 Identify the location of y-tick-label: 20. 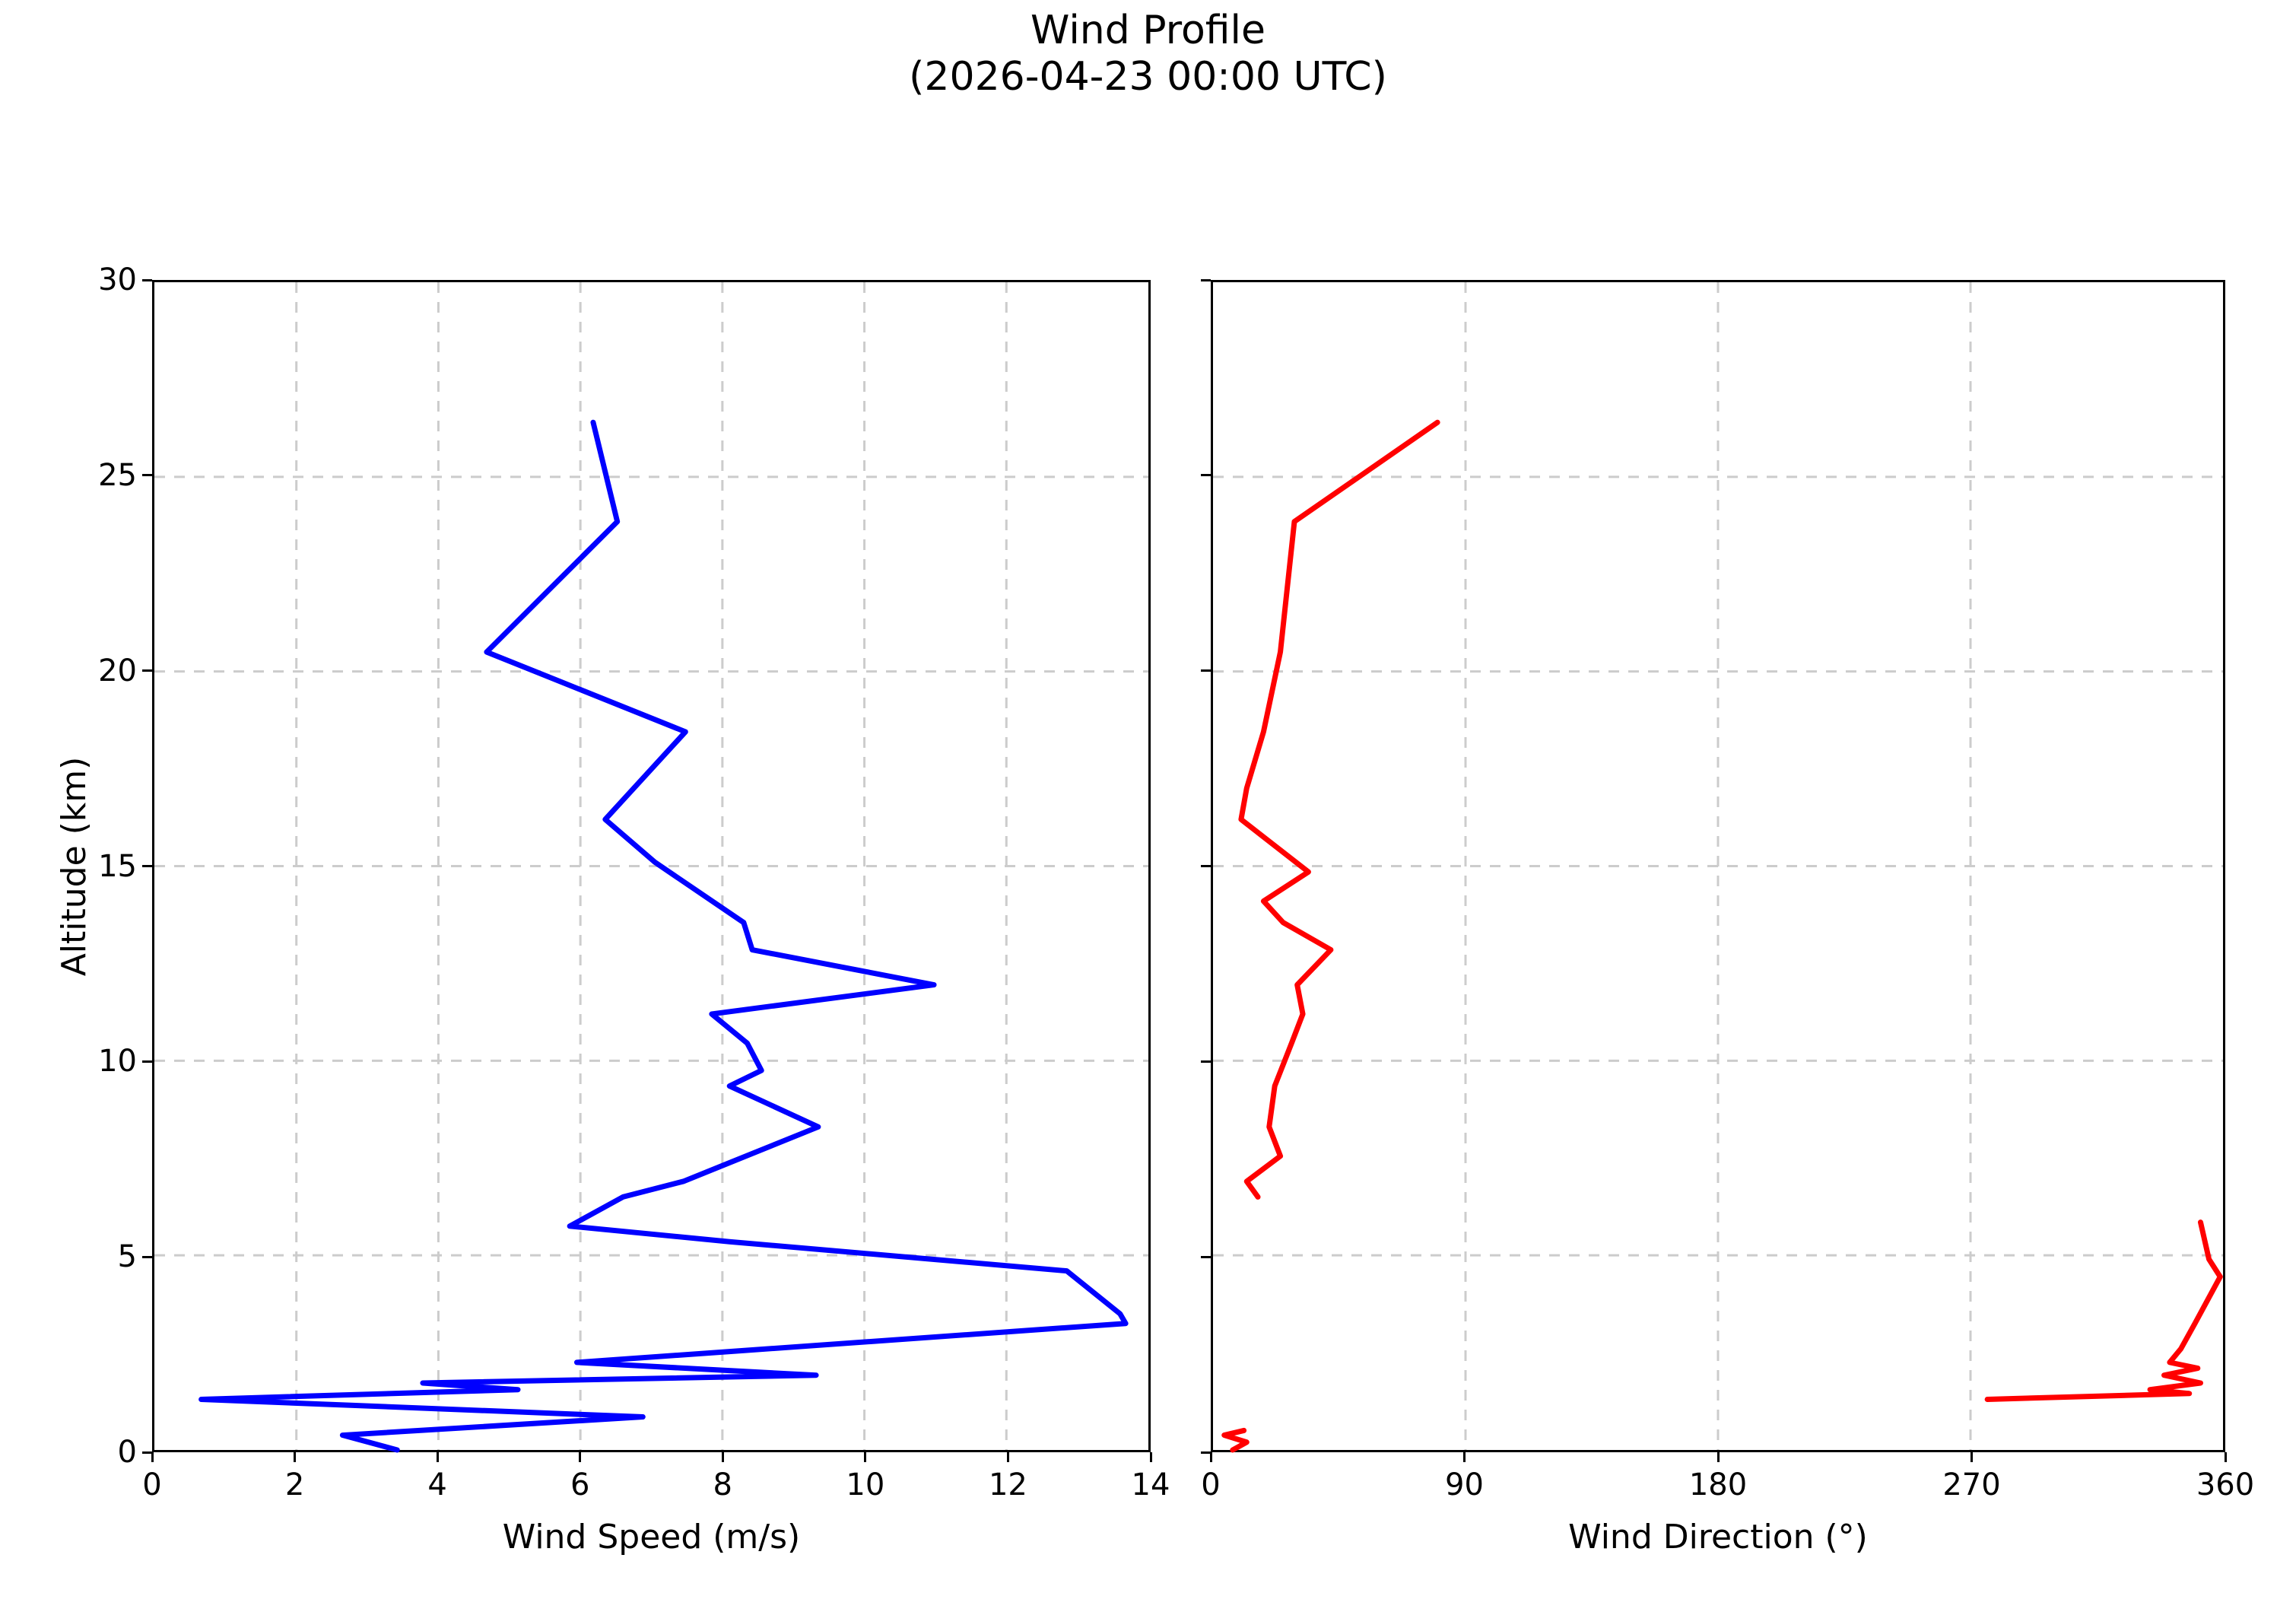
(117, 670).